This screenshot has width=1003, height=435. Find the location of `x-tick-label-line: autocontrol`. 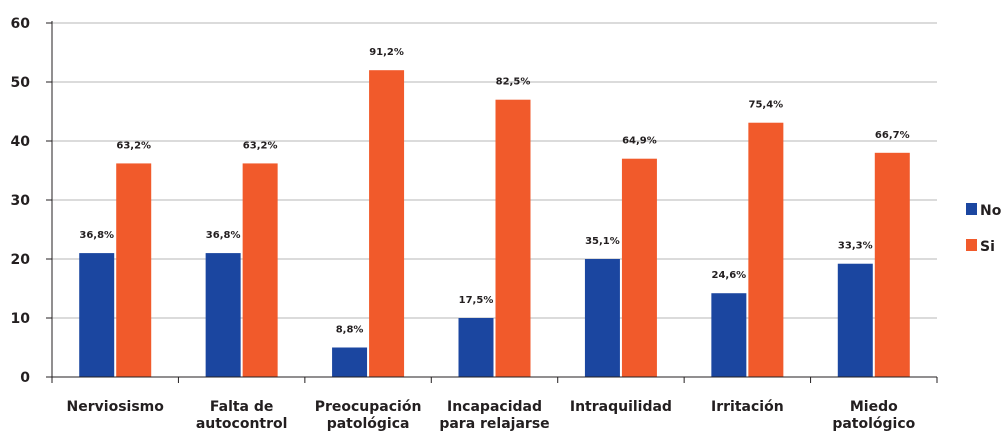

x-tick-label-line: autocontrol is located at coordinates (242, 424).